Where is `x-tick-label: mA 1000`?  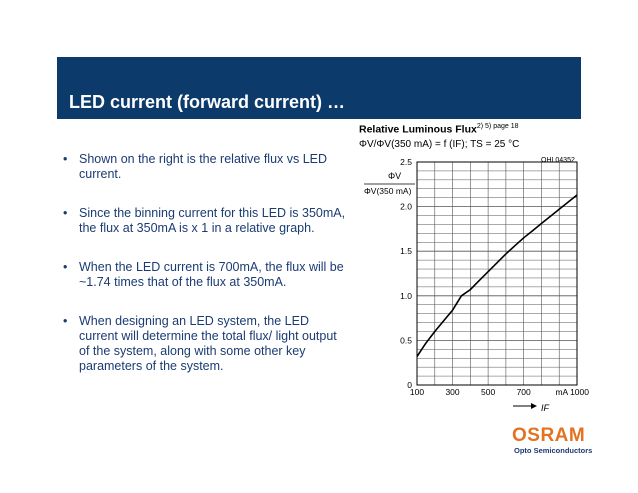
x-tick-label: mA 1000 is located at coordinates (572, 392).